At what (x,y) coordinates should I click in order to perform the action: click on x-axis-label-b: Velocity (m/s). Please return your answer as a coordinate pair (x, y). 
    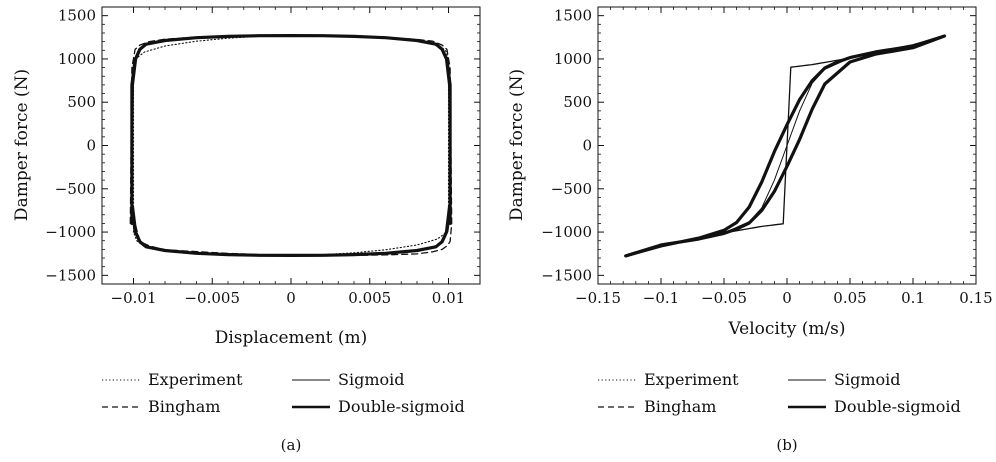
    Looking at the image, I should click on (786, 329).